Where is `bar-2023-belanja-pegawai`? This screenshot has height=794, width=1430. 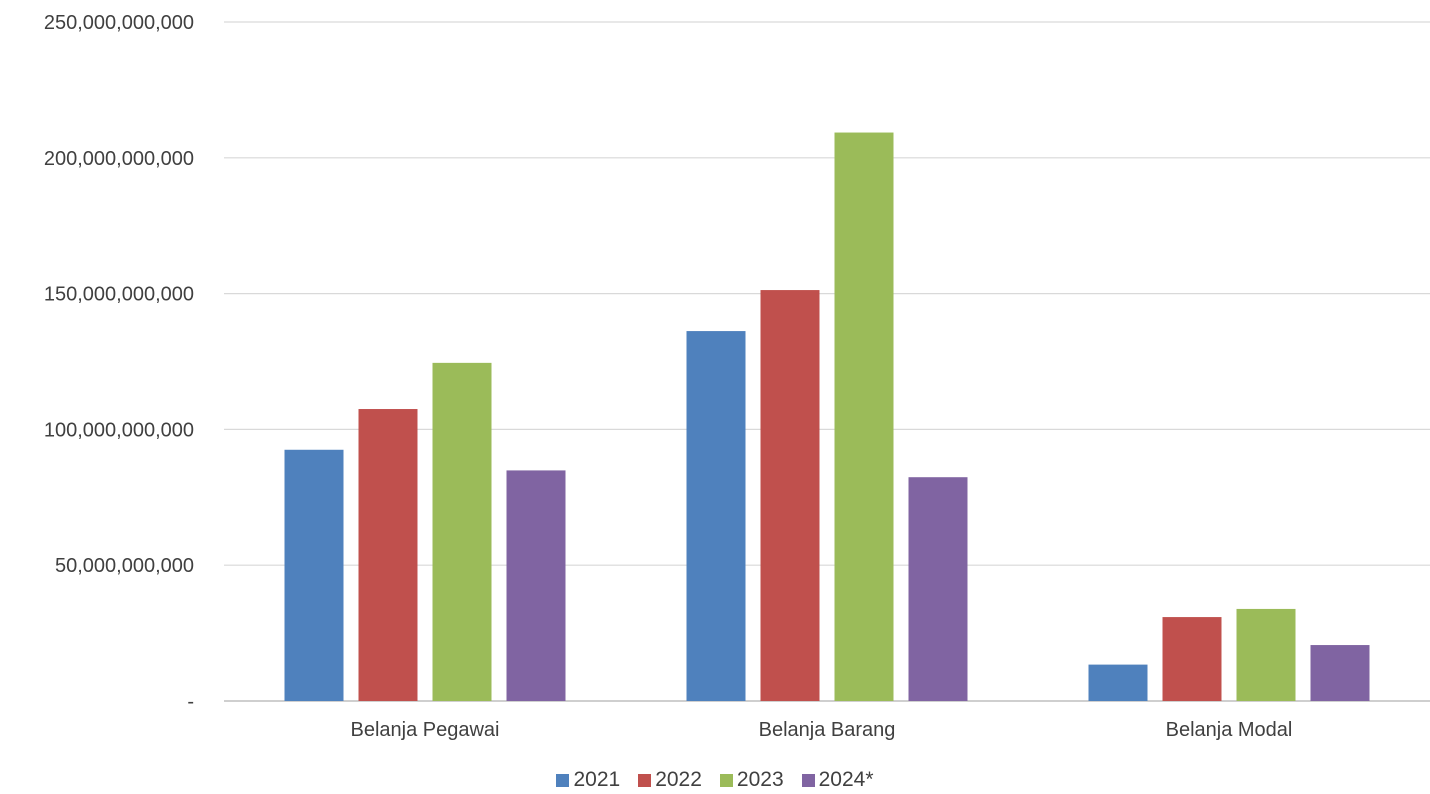
bar-2023-belanja-pegawai is located at coordinates (462, 531).